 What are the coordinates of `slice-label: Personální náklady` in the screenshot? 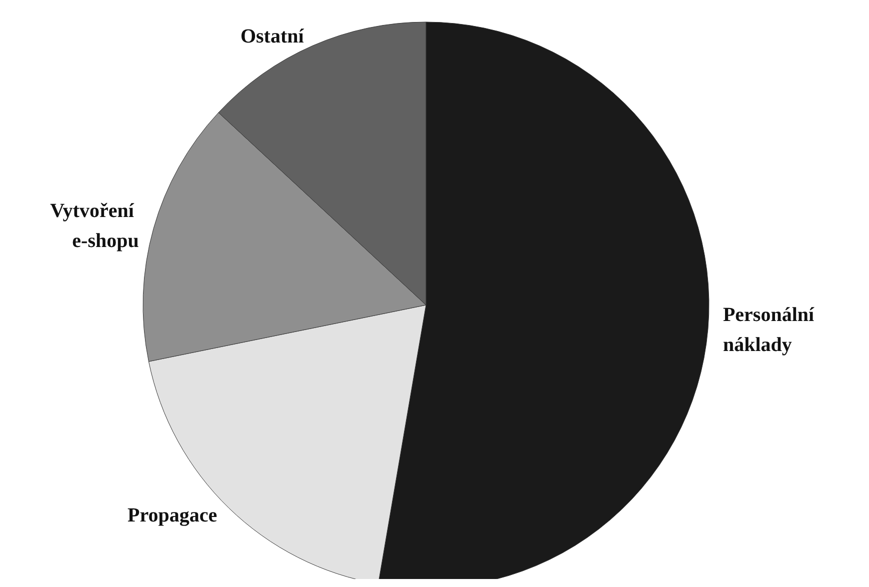 It's located at (771, 330).